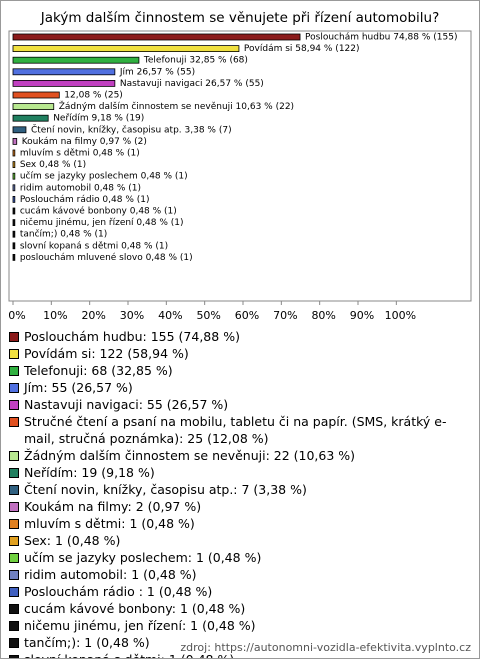 The height and width of the screenshot is (659, 480). What do you see at coordinates (87, 642) in the screenshot?
I see `legend-label: tančím;): 1 (0,48 %)` at bounding box center [87, 642].